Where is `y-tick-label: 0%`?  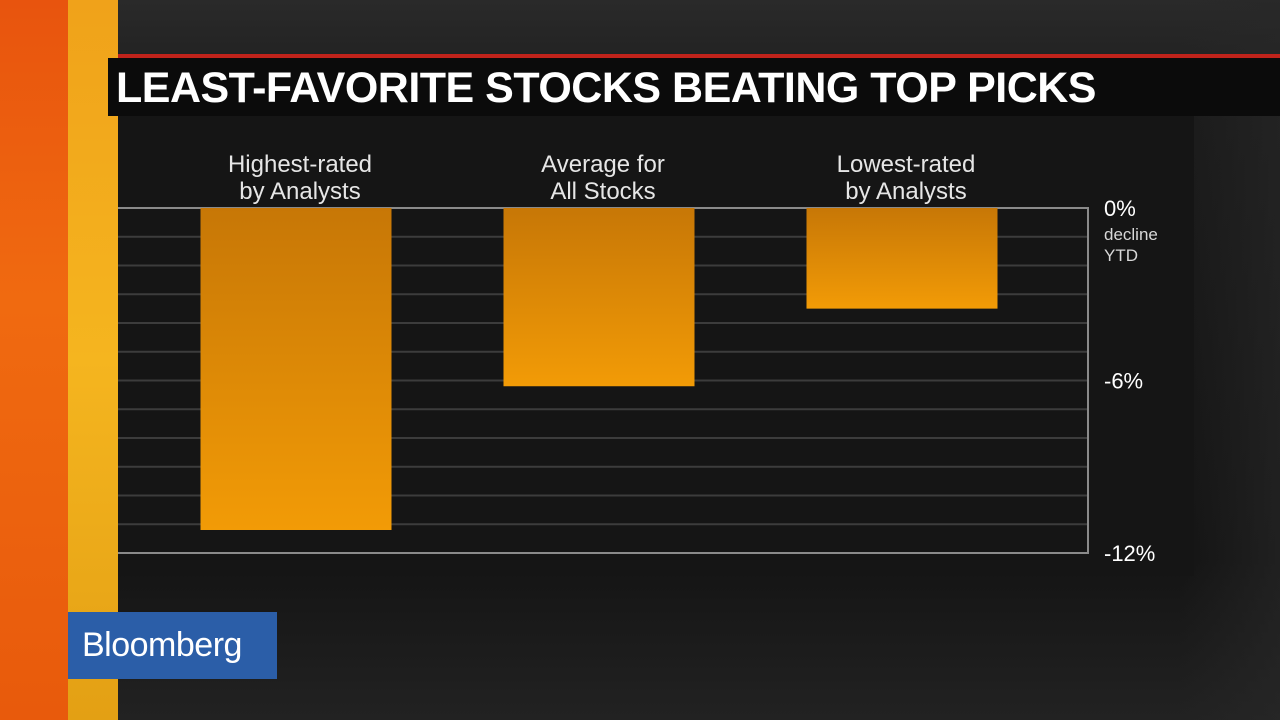 y-tick-label: 0% is located at coordinates (1120, 208).